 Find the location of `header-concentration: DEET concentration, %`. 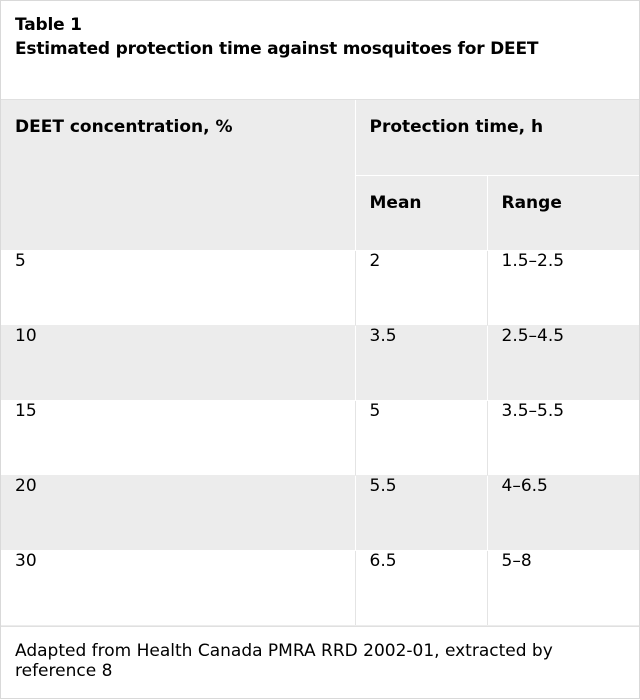

header-concentration: DEET concentration, % is located at coordinates (178, 175).